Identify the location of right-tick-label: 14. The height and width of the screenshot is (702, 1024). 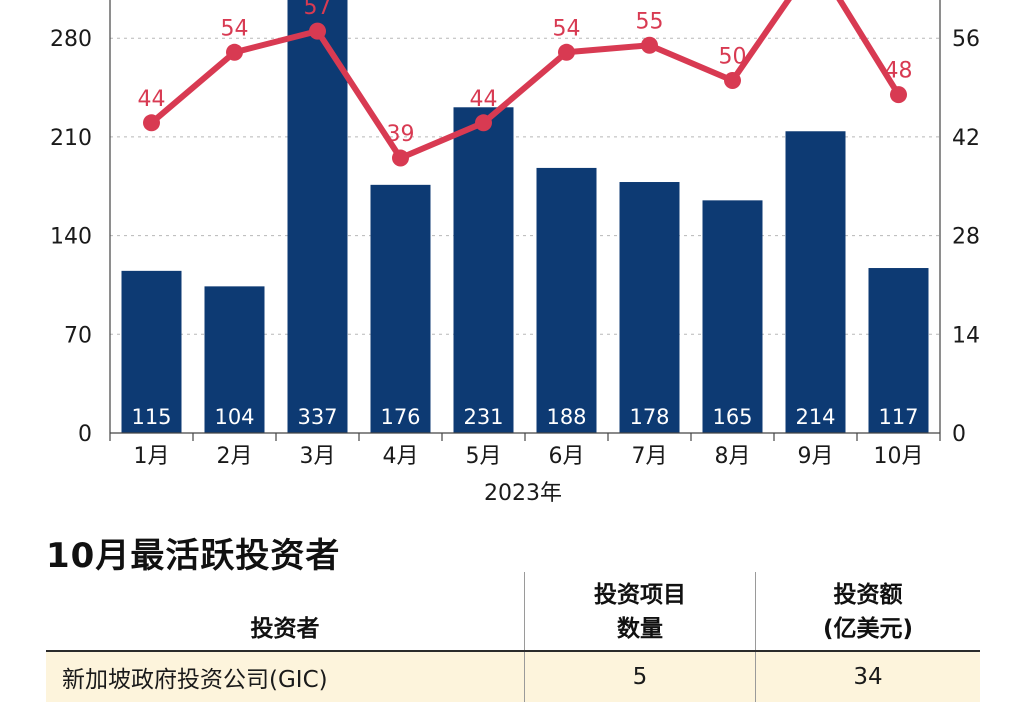
(966, 335).